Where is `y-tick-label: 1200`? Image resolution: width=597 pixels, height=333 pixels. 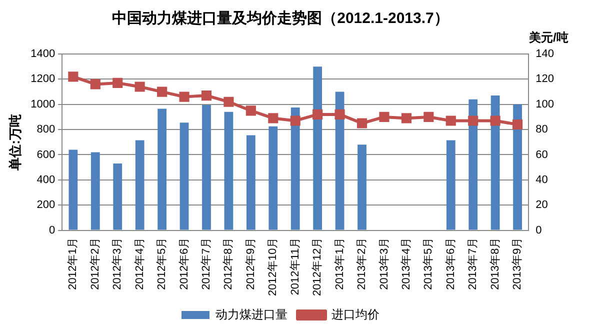
y-tick-label: 1200 is located at coordinates (43, 79).